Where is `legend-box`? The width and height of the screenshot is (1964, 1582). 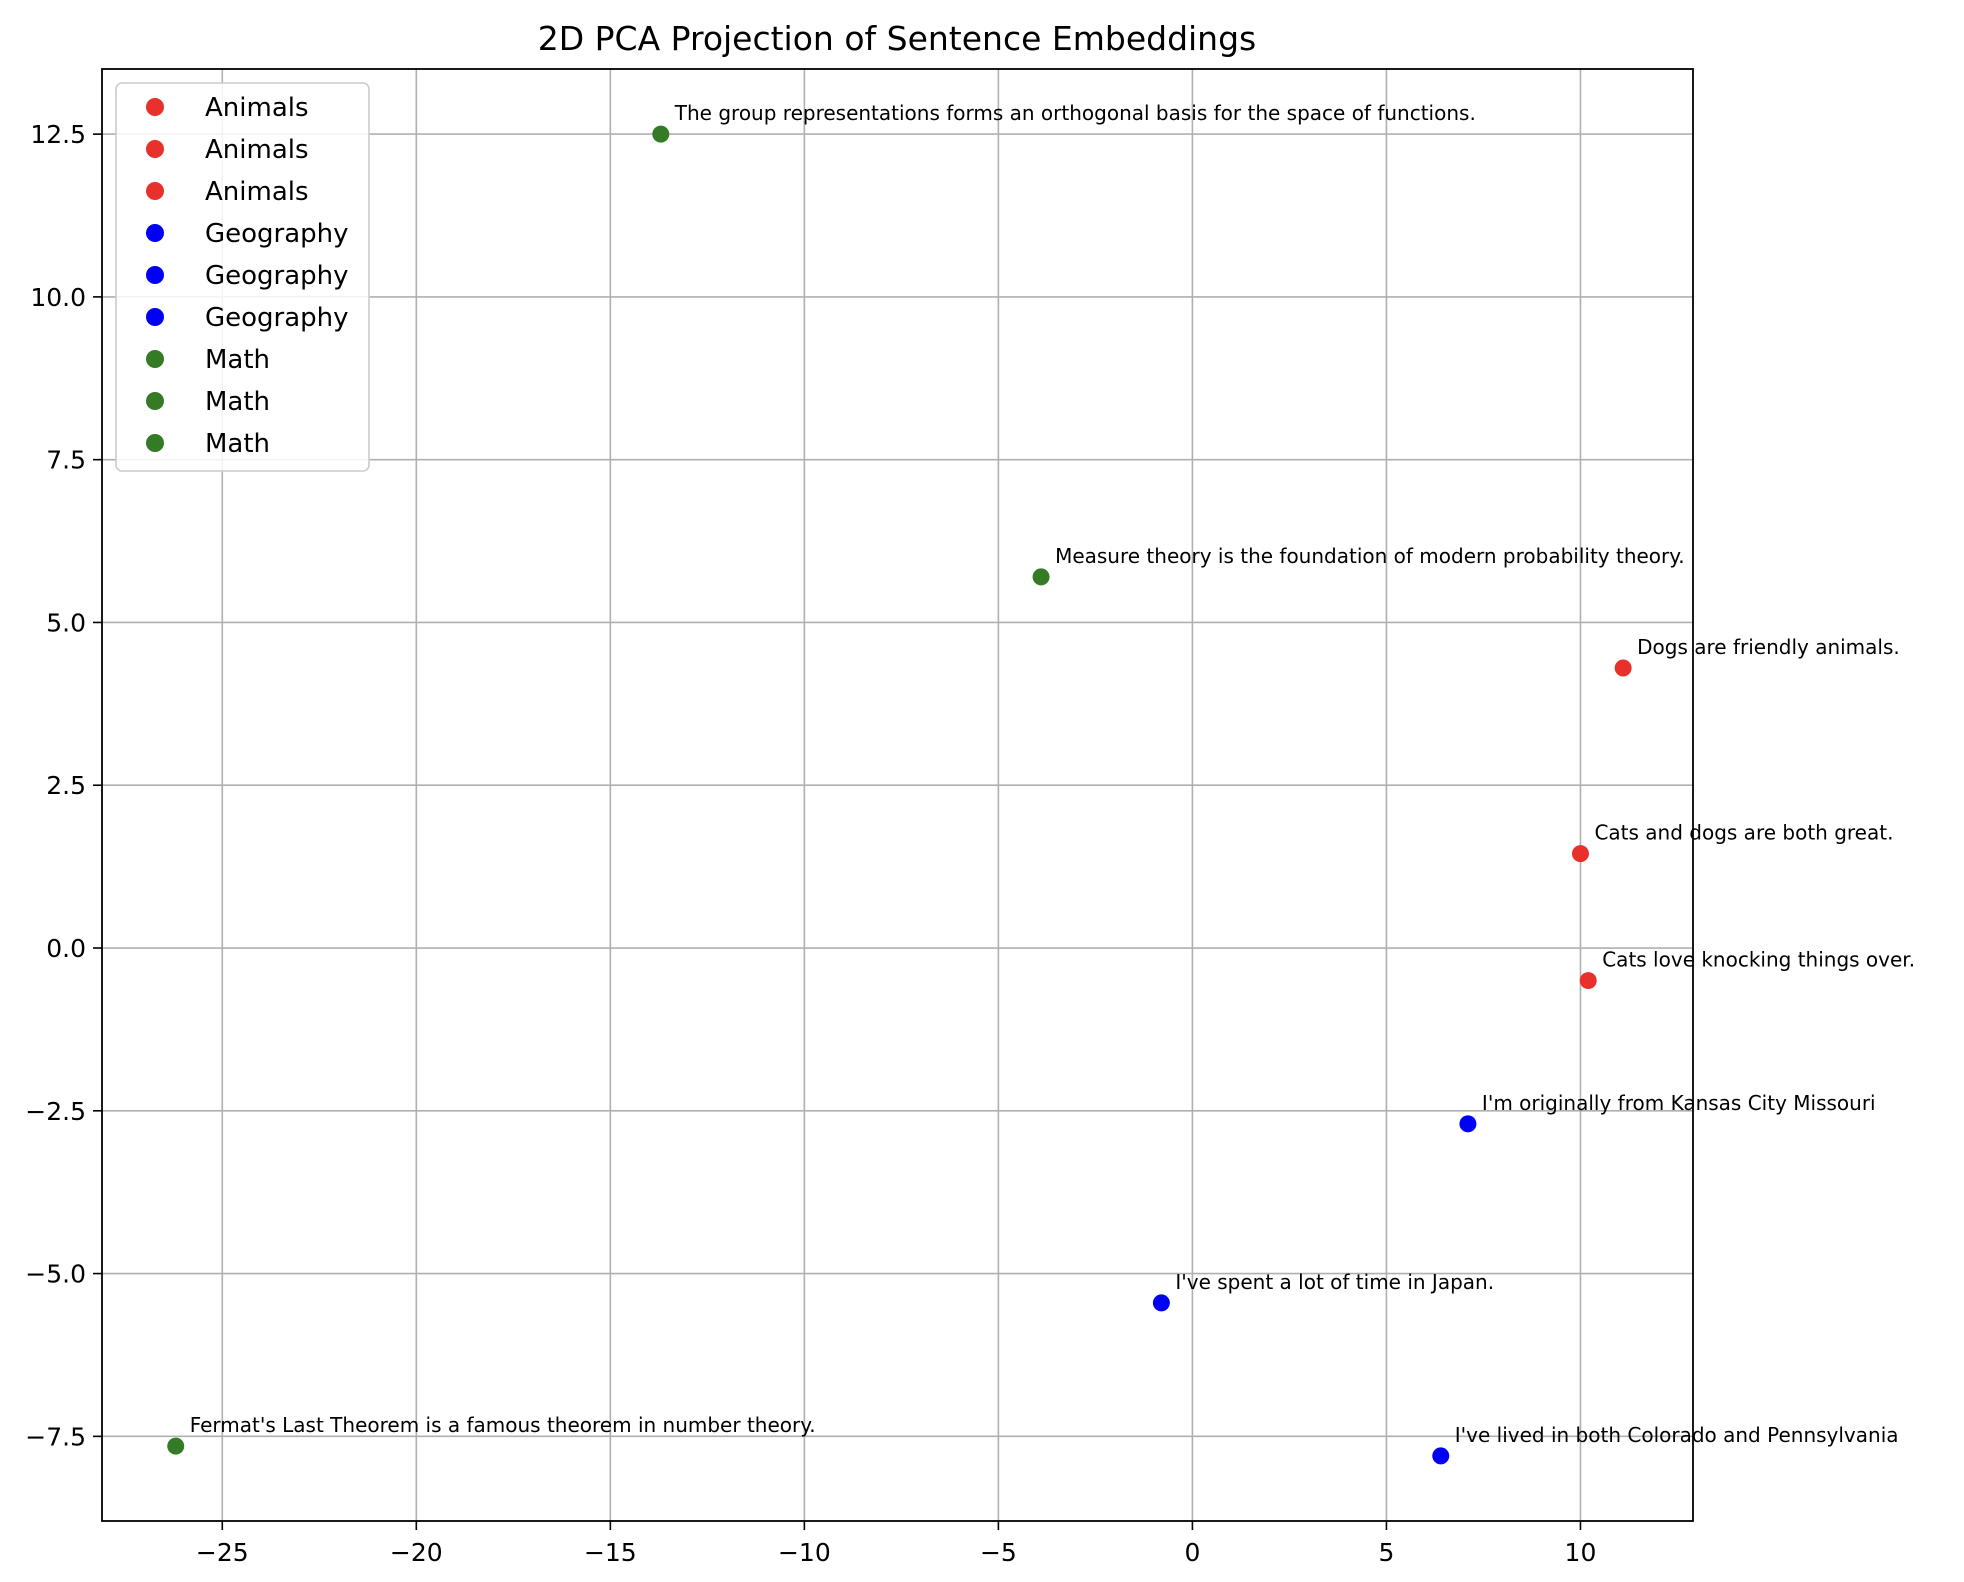
legend-box is located at coordinates (242, 277).